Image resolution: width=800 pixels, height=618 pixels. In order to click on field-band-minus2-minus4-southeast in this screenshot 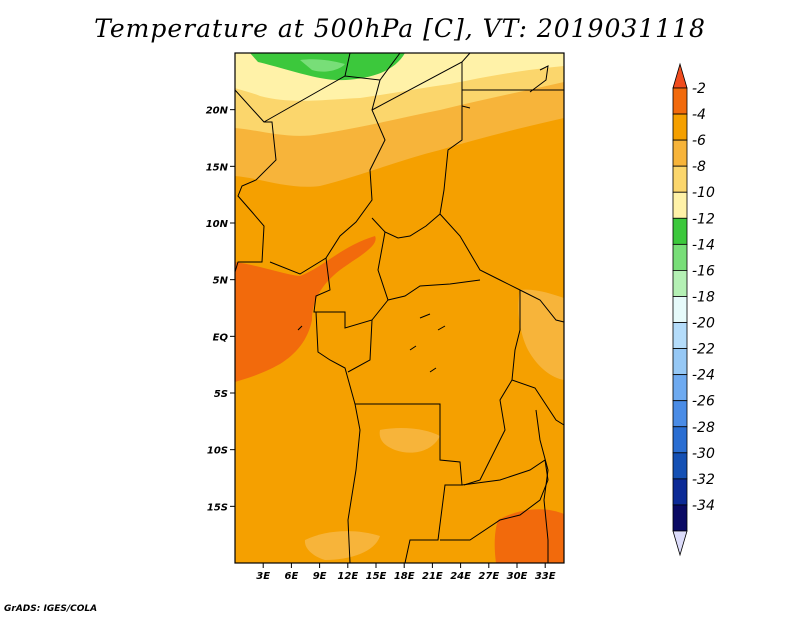, I will do `click(529, 536)`.